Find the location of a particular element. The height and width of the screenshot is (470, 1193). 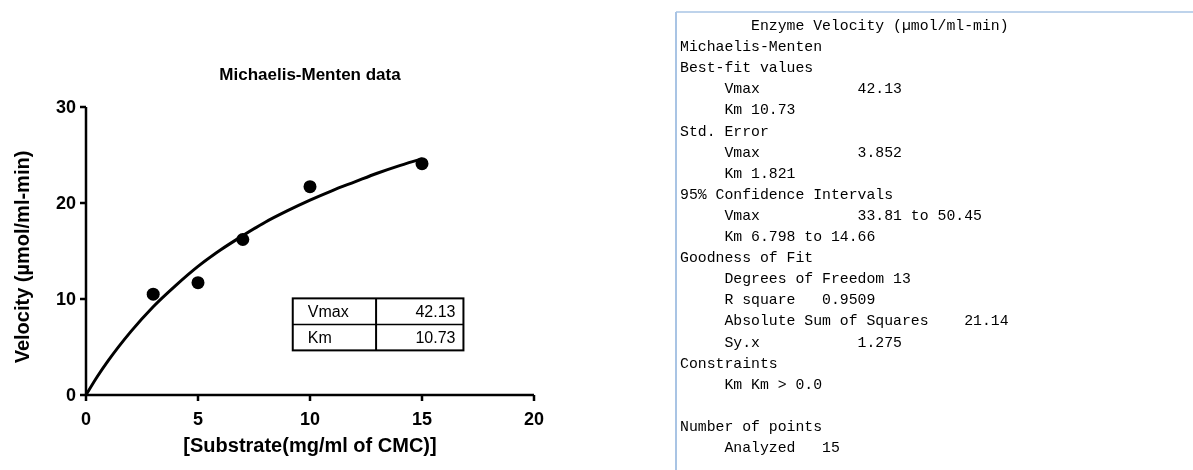

annotation: 10.73 is located at coordinates (435, 338).